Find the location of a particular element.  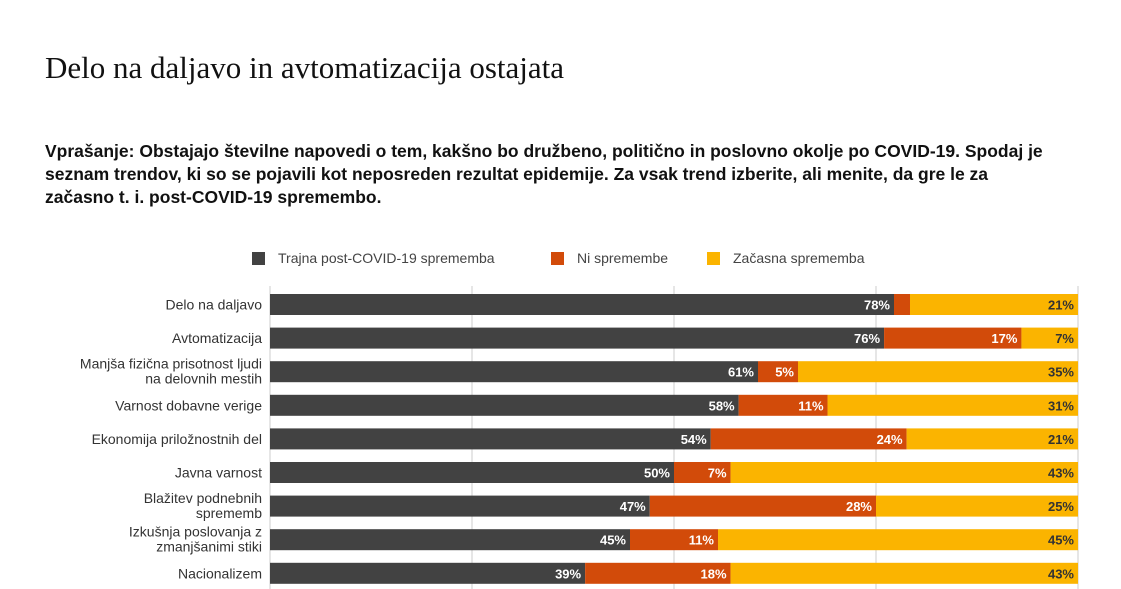

data-label: 28% is located at coordinates (859, 506).